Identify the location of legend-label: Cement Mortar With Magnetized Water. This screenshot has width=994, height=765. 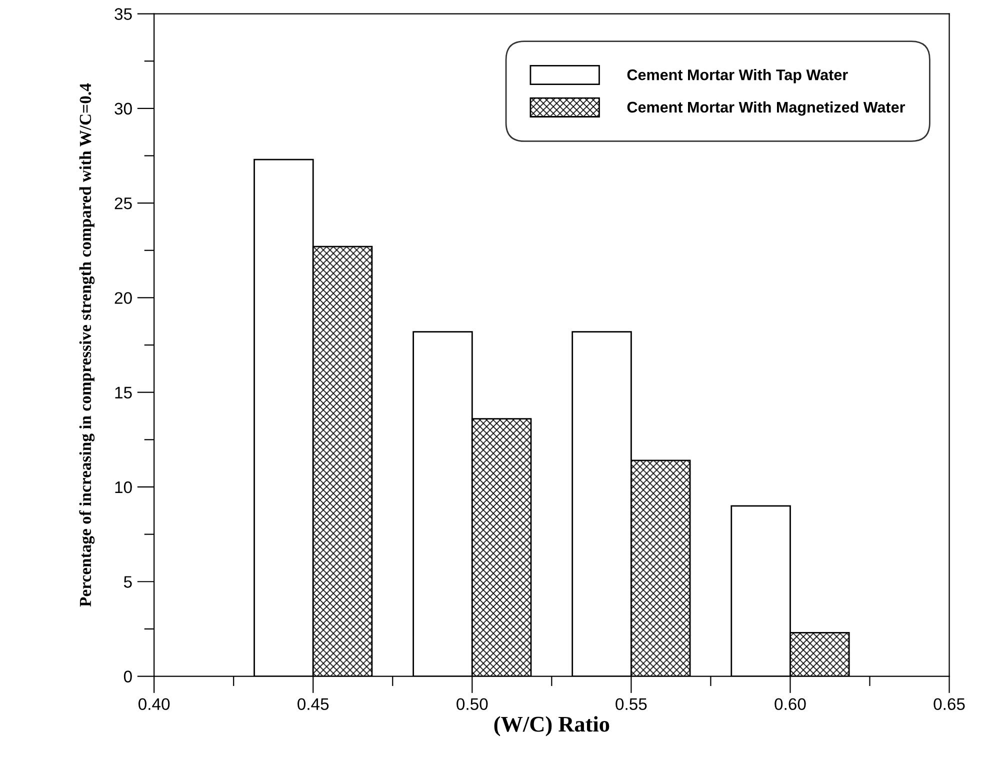
(766, 108).